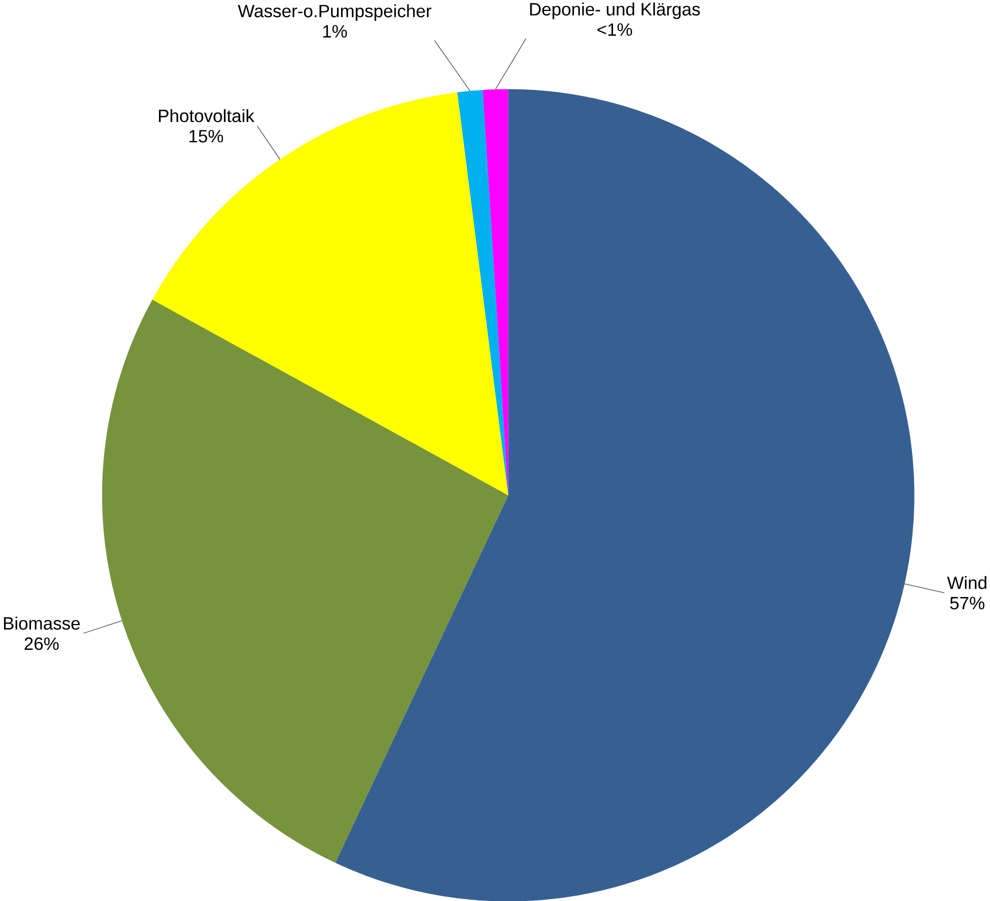  Describe the element at coordinates (42, 623) in the screenshot. I see `slice-label: Biomasse` at that location.